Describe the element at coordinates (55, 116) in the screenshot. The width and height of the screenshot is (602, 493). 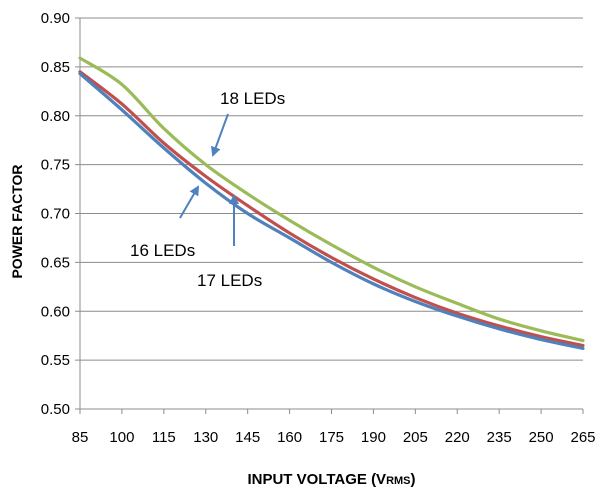
I see `y-tick-label: 0.80` at that location.